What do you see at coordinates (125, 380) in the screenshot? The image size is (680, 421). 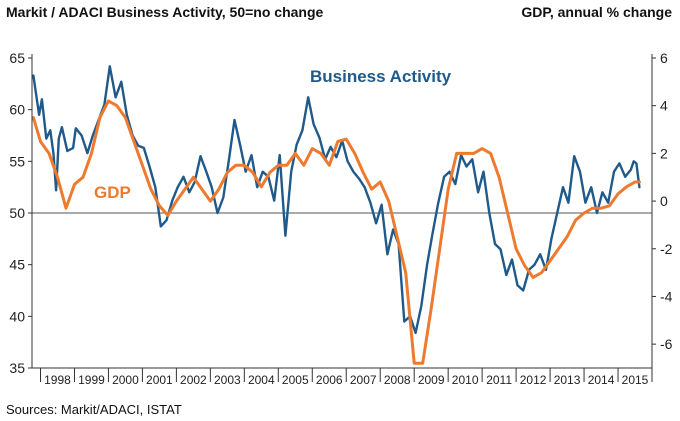 I see `year-label: 2000` at bounding box center [125, 380].